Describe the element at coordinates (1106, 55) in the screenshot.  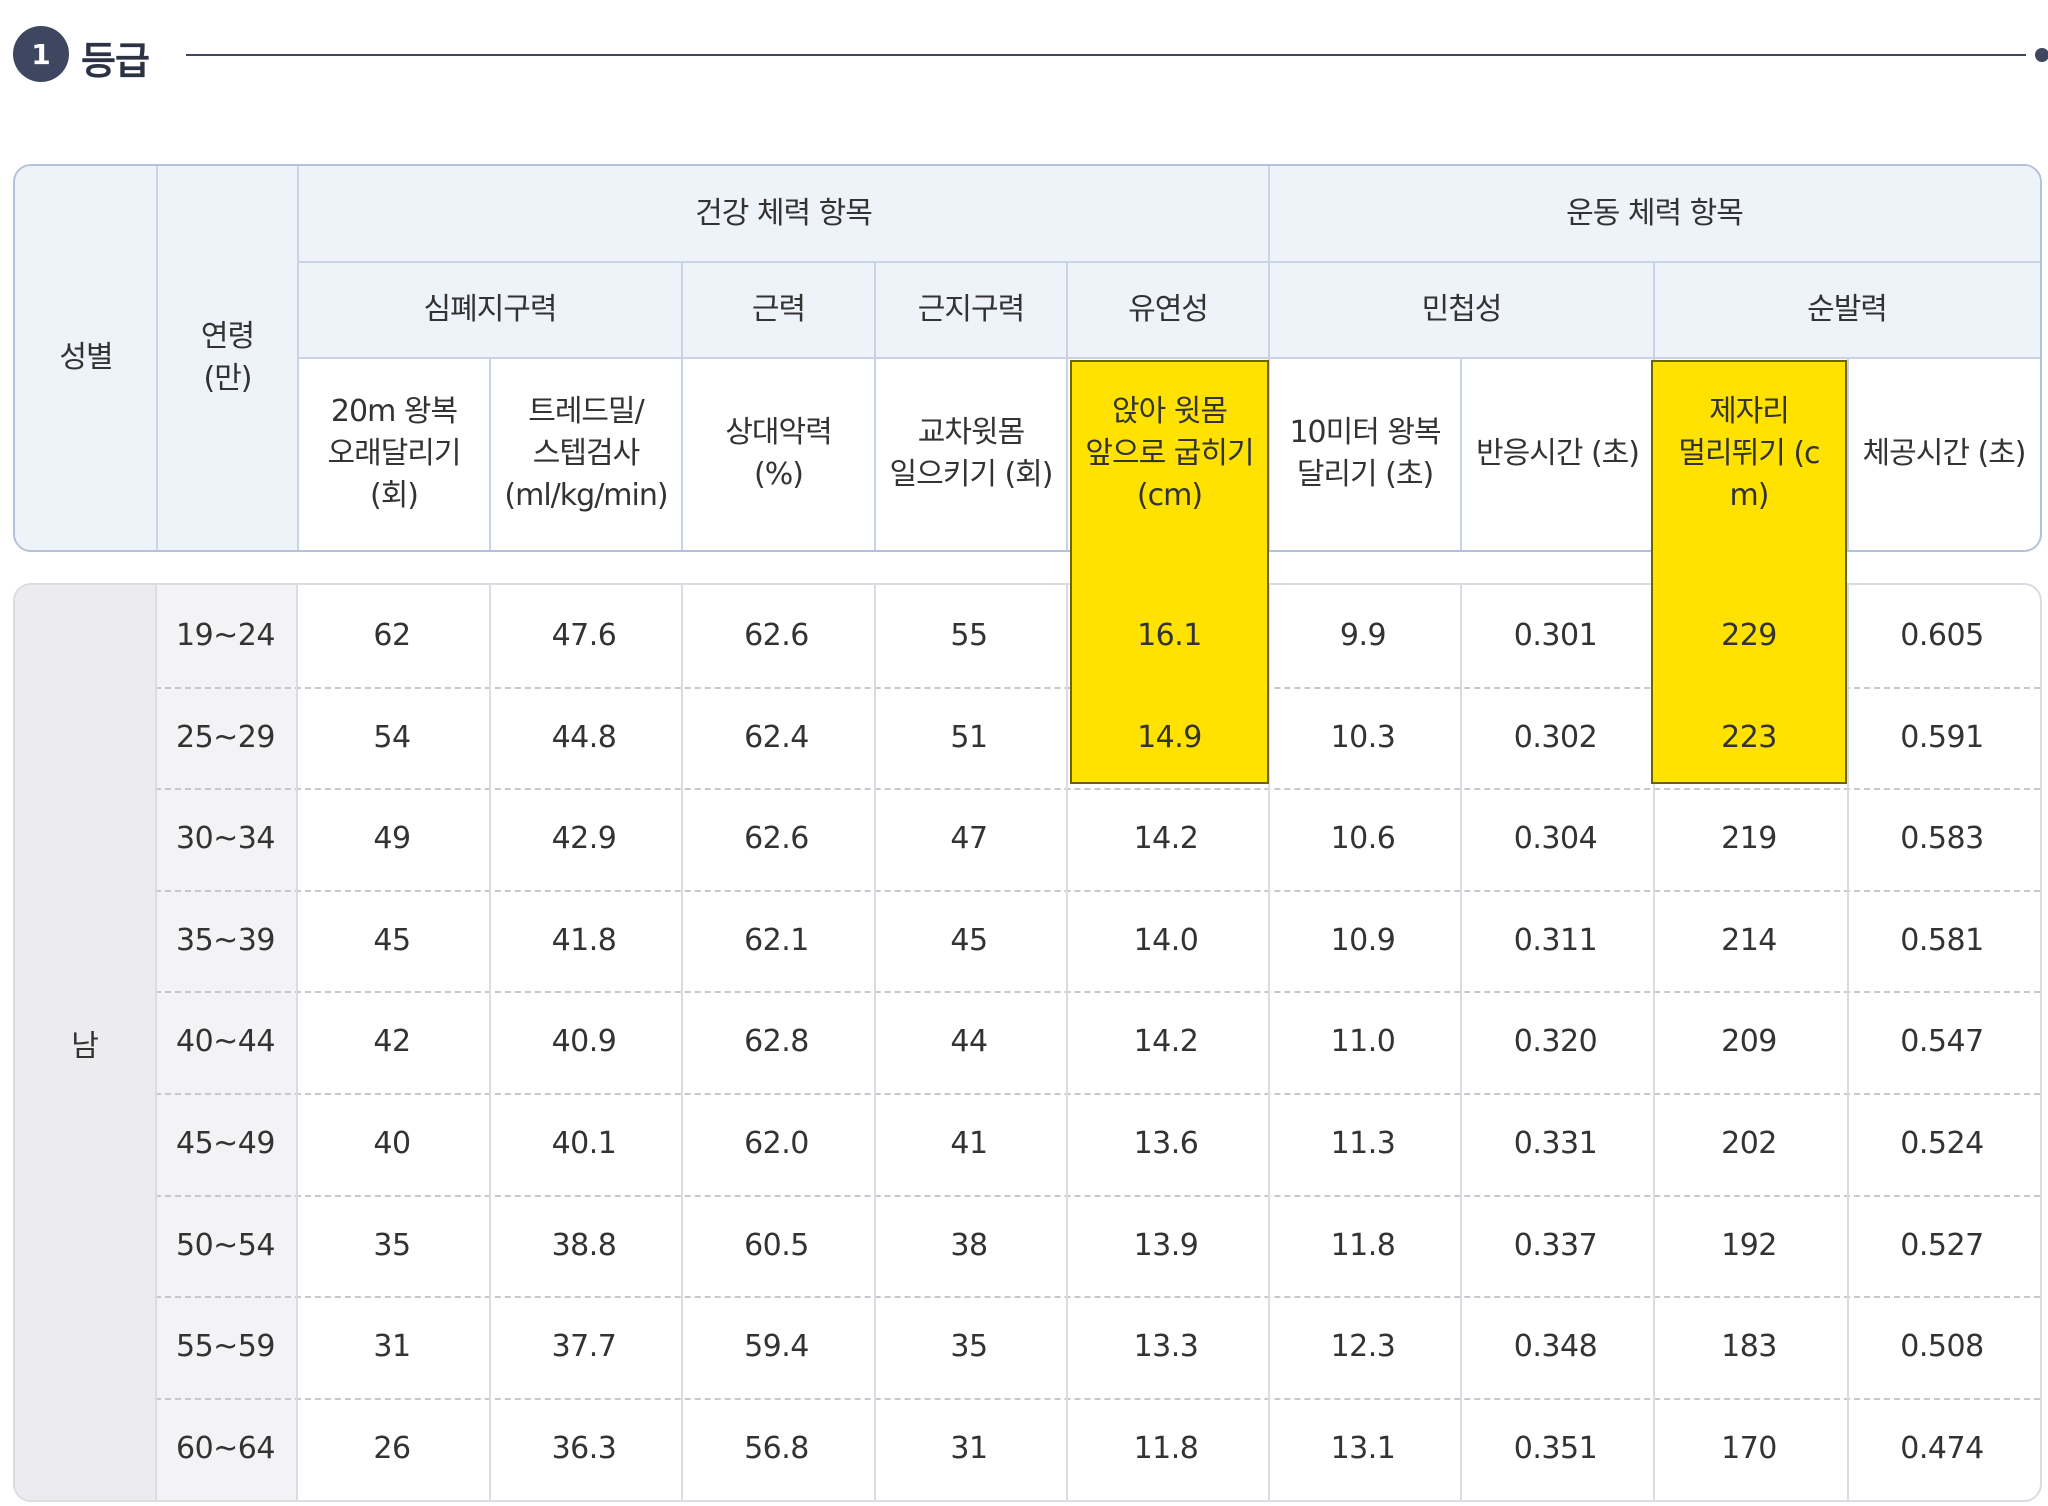
I see `section-divider` at that location.